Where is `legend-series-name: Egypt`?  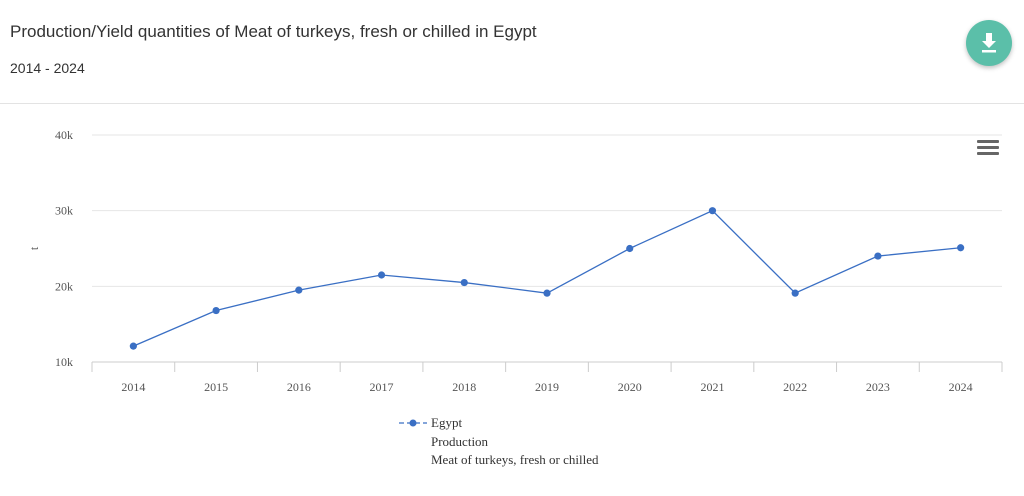 legend-series-name: Egypt is located at coordinates (447, 422).